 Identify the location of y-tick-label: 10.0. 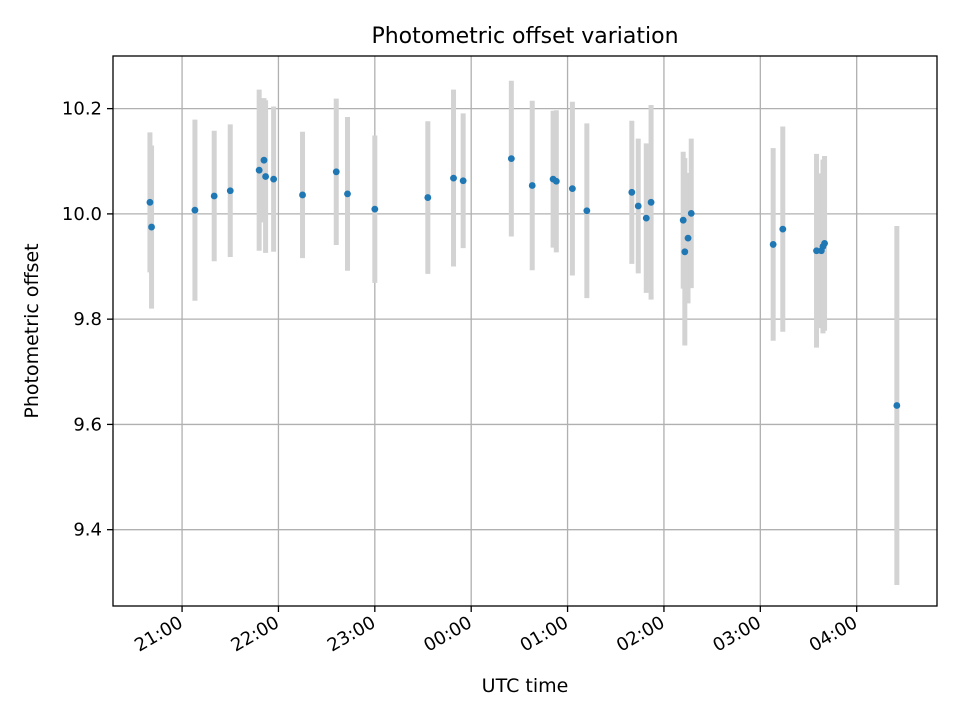
(82, 214).